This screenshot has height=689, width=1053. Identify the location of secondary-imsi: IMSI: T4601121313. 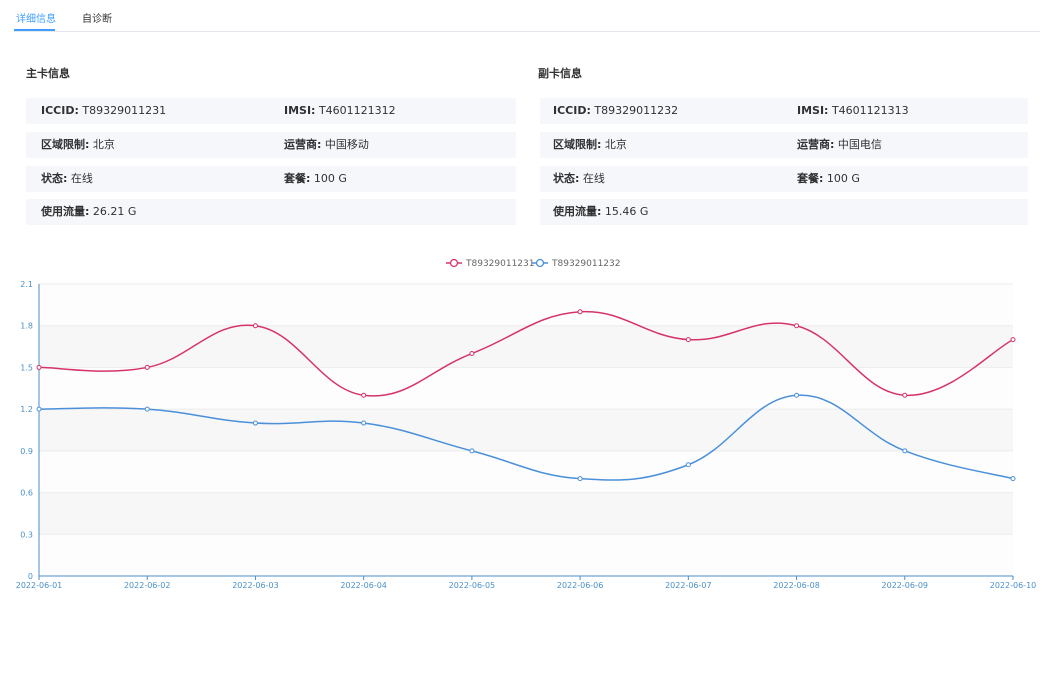
(853, 110).